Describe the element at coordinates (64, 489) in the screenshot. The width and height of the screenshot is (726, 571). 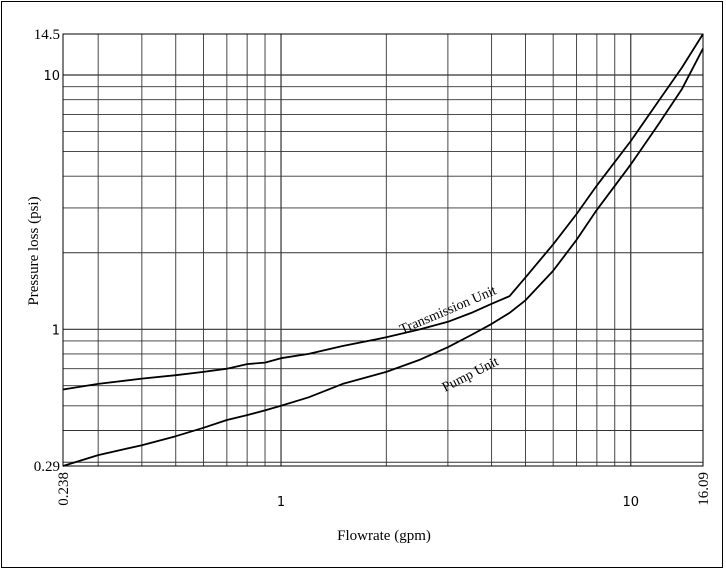
I see `x-tick-label-0-238: 0.238` at that location.